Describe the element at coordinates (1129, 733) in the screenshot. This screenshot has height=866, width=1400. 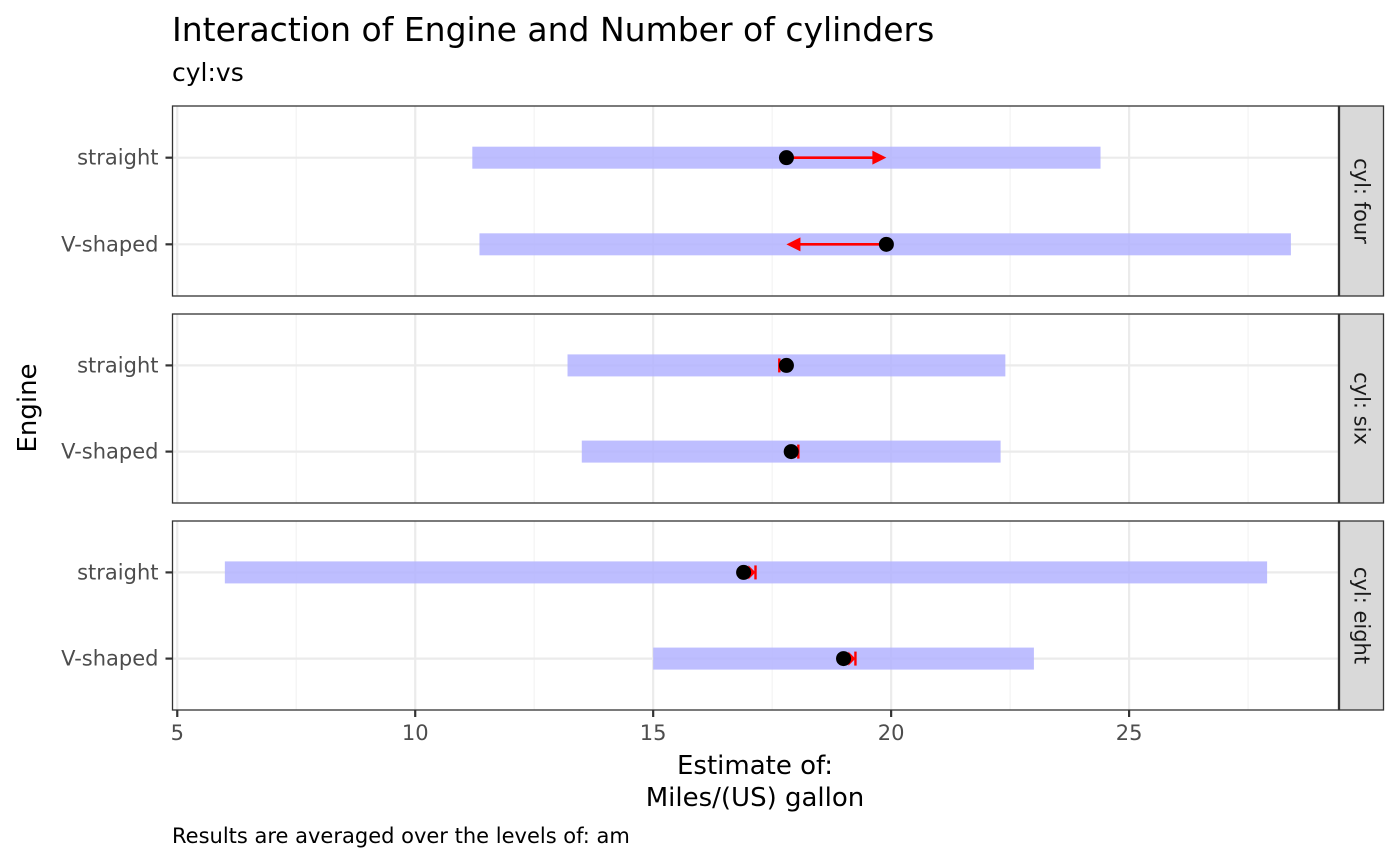
I see `x-tick-label: 25` at that location.